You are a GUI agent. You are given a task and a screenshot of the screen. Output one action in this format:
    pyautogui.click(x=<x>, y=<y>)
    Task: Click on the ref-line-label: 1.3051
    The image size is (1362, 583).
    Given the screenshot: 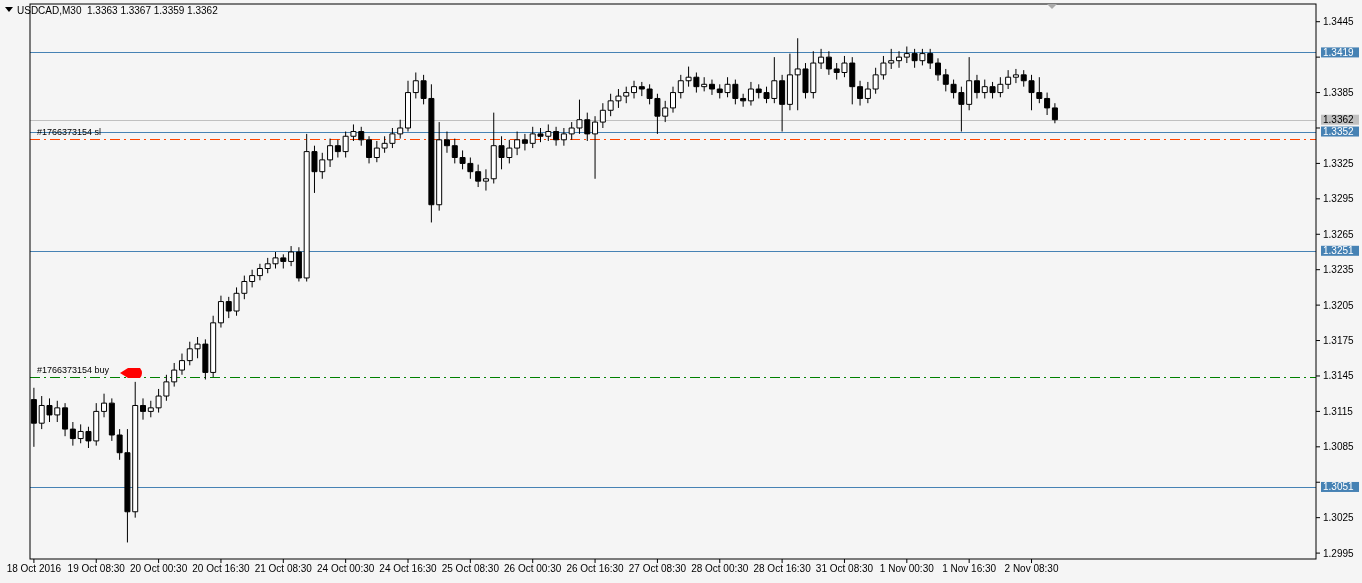 What is the action you would take?
    pyautogui.click(x=1339, y=487)
    